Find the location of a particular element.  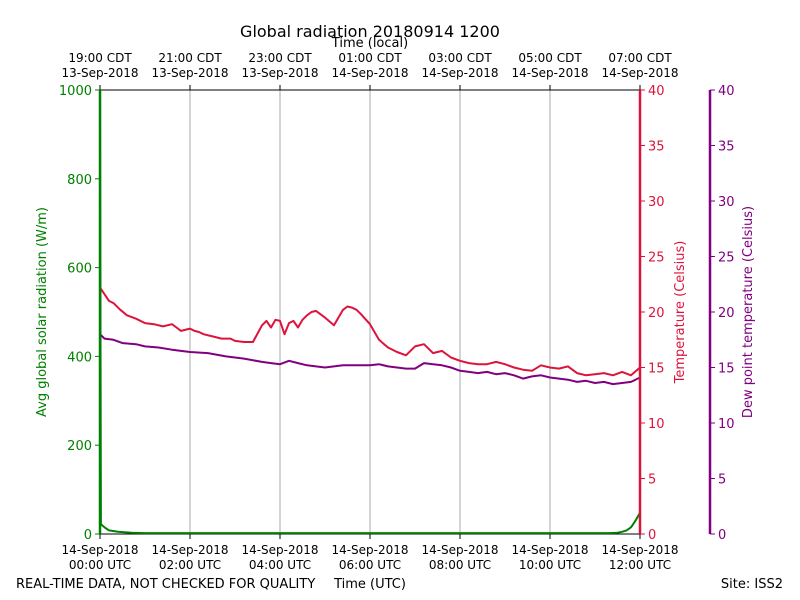

top-tick-date-2: 13-Sep-2018 is located at coordinates (279, 73).